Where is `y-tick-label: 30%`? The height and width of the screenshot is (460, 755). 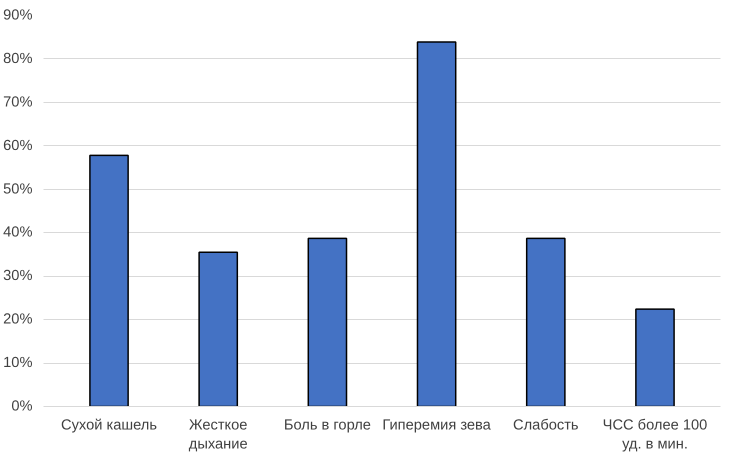
y-tick-label: 30% is located at coordinates (18, 276).